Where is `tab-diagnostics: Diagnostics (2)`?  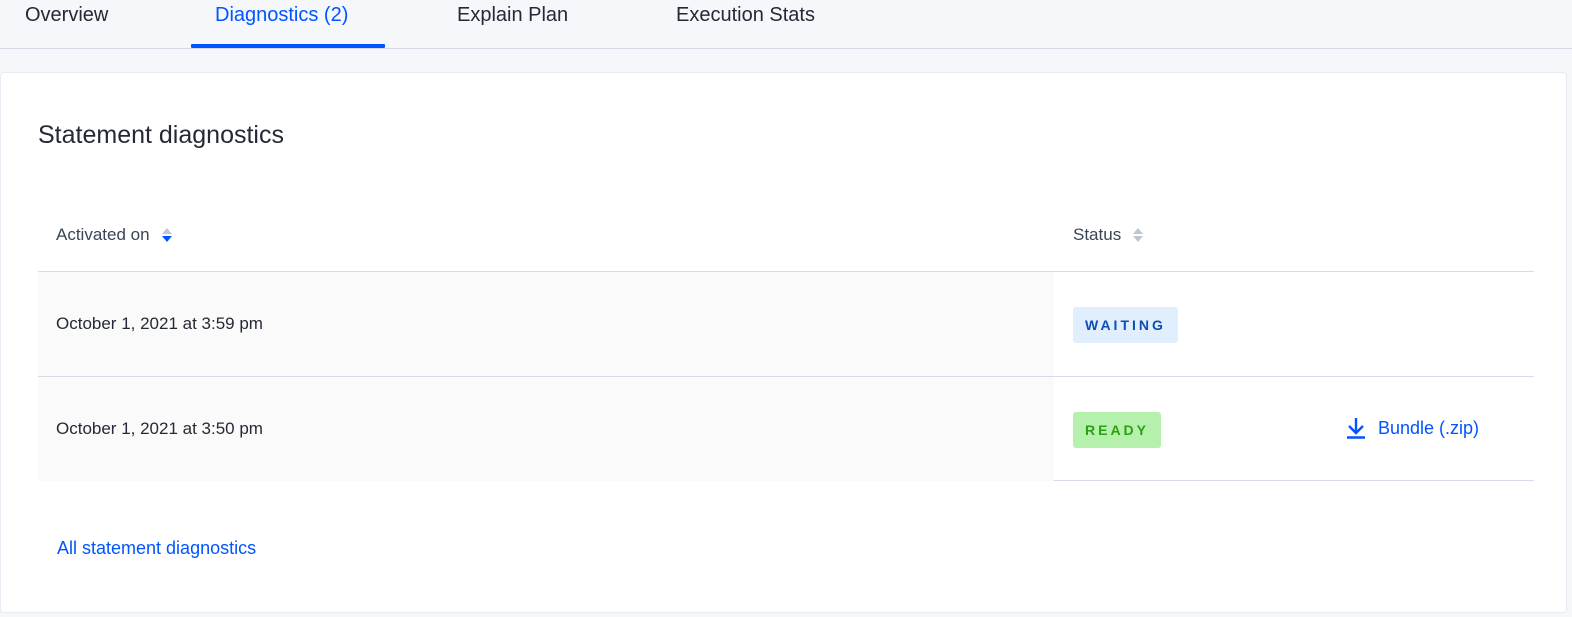 tab-diagnostics: Diagnostics (2) is located at coordinates (282, 15).